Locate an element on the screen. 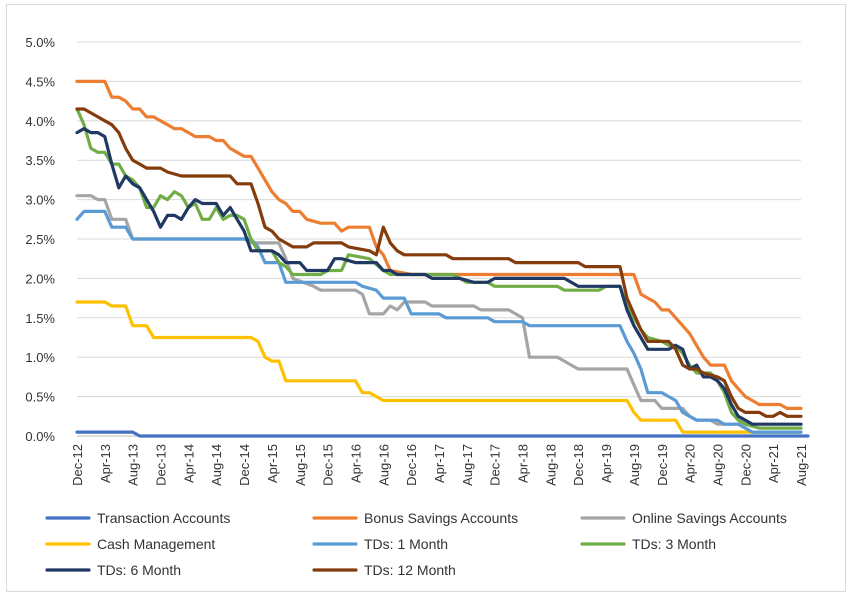 This screenshot has width=856, height=600. legend-item: Cash Management is located at coordinates (130, 544).